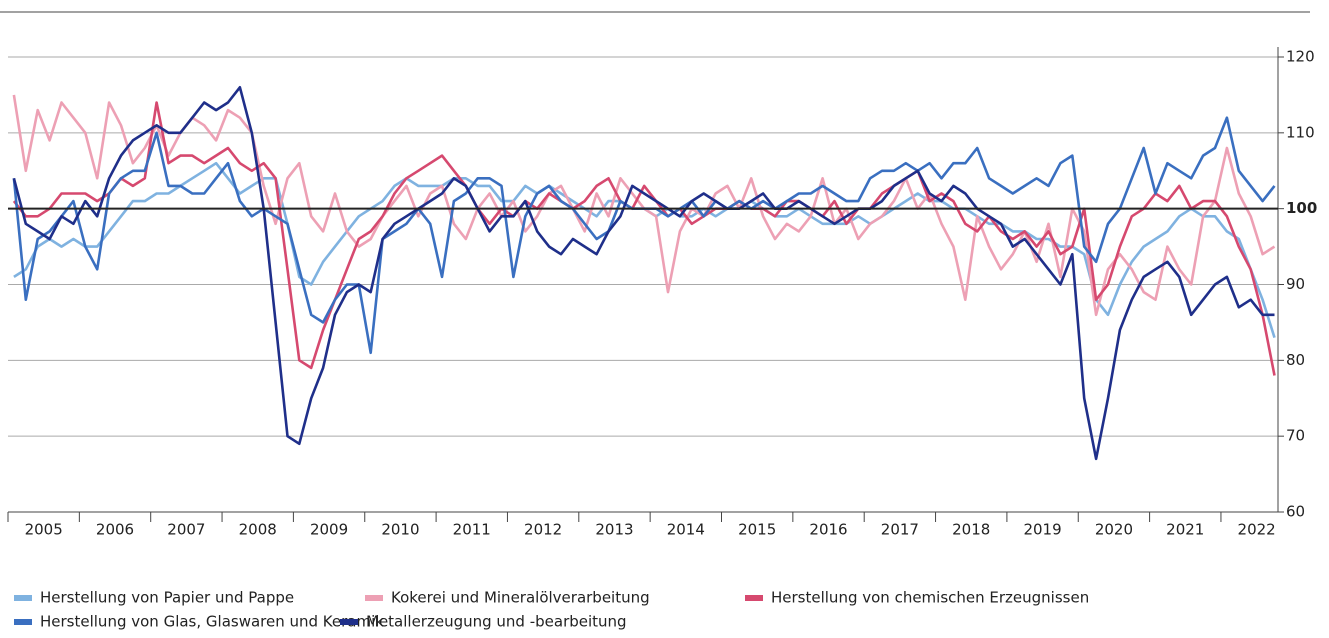  Describe the element at coordinates (167, 598) in the screenshot. I see `legend-label: Herstellung von Papier und Pappe` at that location.